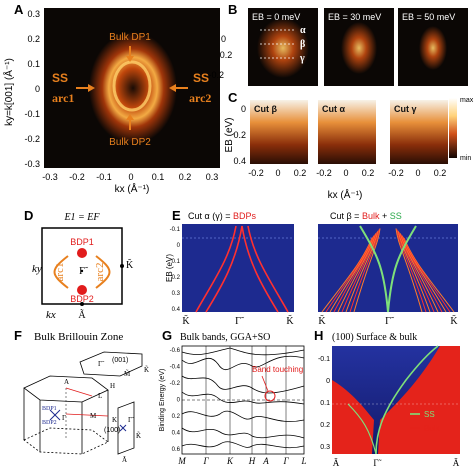 The height and width of the screenshot is (471, 474). What do you see at coordinates (130, 177) in the screenshot?
I see `x-tick: 0` at bounding box center [130, 177].